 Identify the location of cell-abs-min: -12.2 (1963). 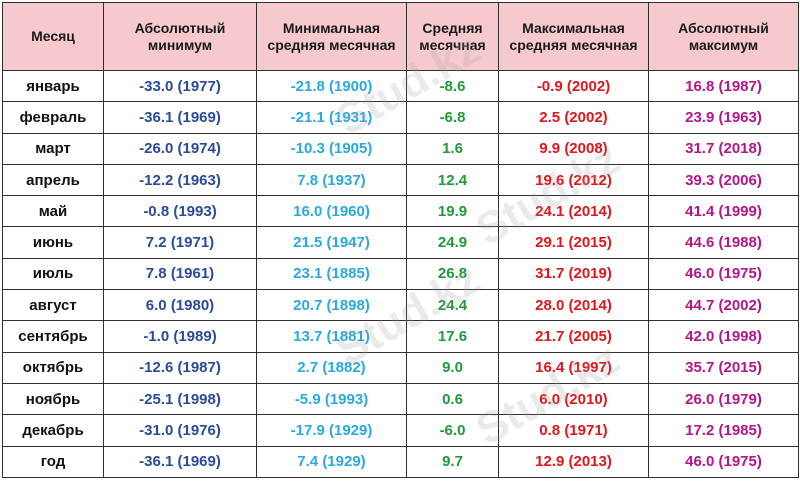
(180, 180).